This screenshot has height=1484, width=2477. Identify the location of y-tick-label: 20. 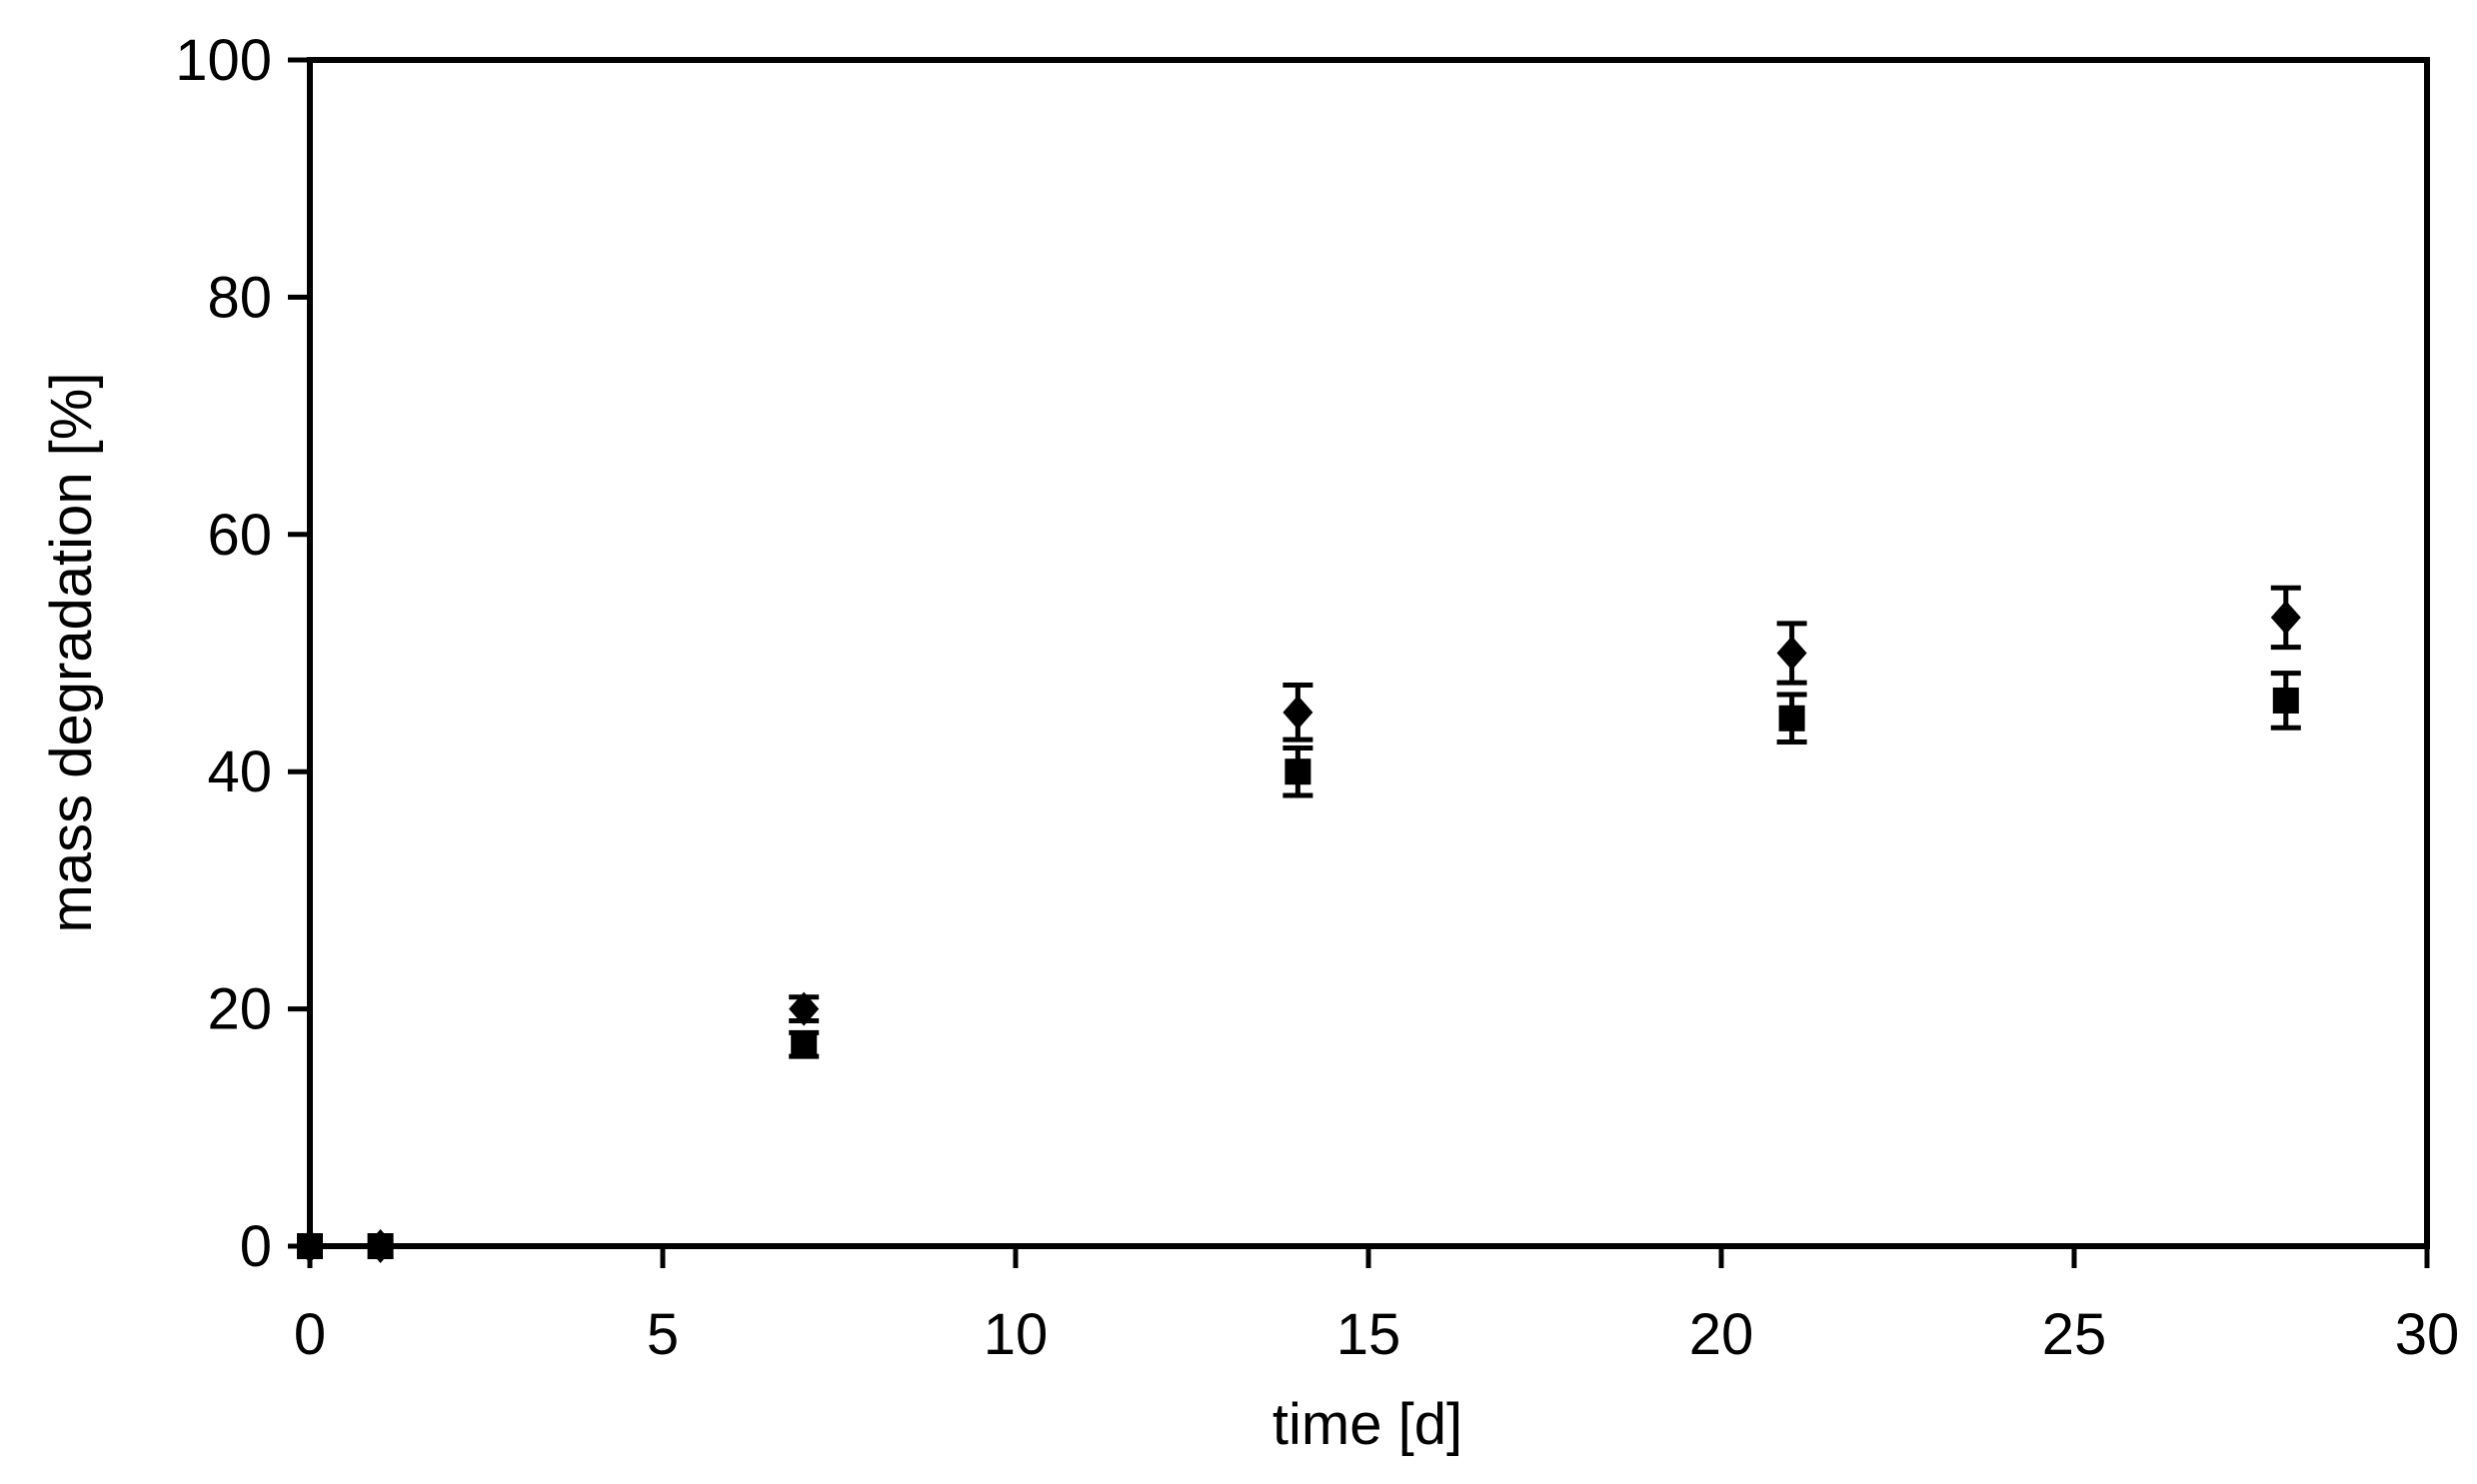
(239, 1009).